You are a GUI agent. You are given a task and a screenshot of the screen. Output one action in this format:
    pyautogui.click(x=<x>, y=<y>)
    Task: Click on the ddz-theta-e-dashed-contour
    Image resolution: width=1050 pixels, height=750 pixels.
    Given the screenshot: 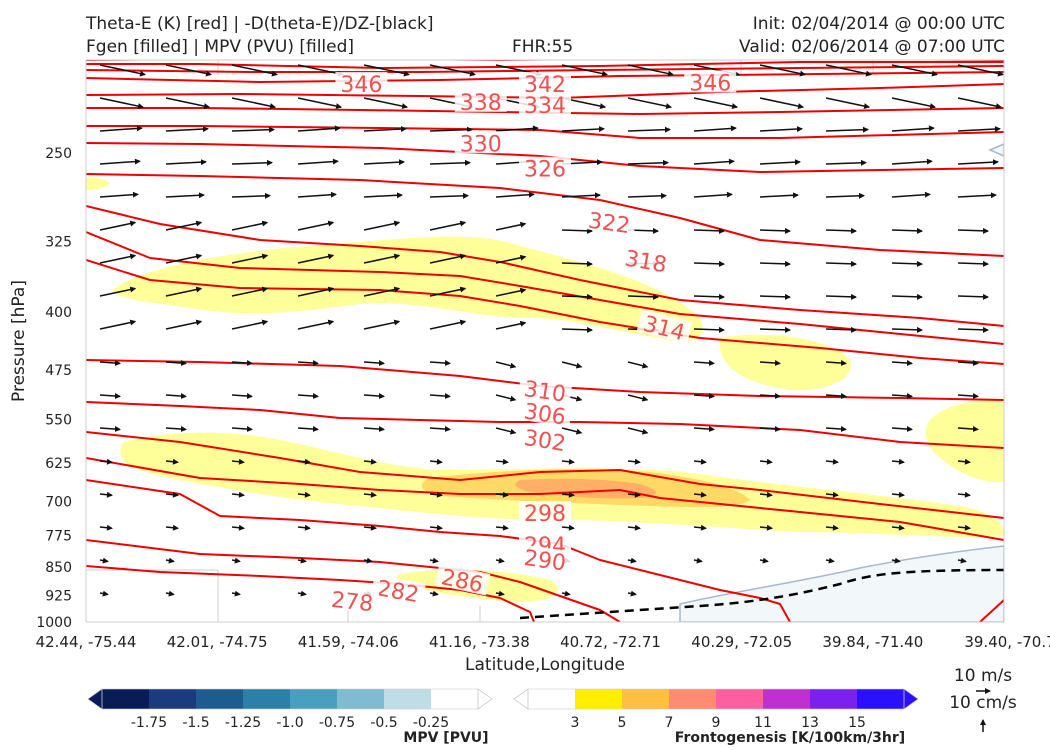 What is the action you would take?
    pyautogui.click(x=761, y=594)
    